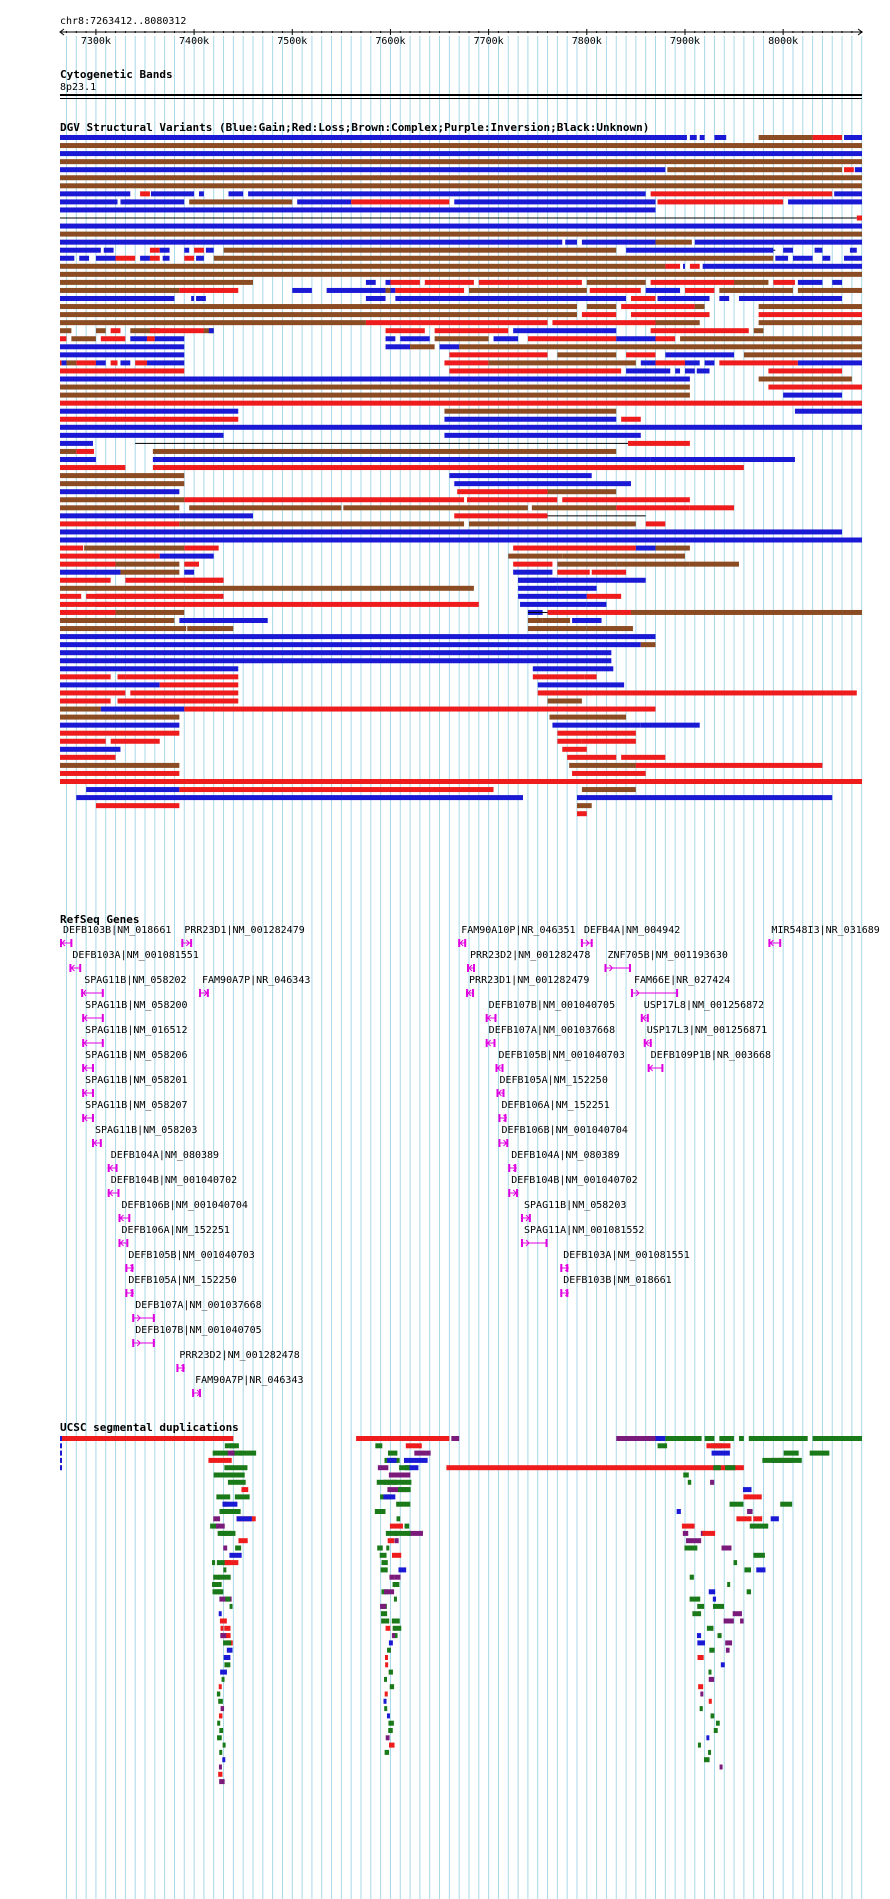  Describe the element at coordinates (165, 1155) in the screenshot. I see `gene-label: DEFB104A|NM_080389` at that location.